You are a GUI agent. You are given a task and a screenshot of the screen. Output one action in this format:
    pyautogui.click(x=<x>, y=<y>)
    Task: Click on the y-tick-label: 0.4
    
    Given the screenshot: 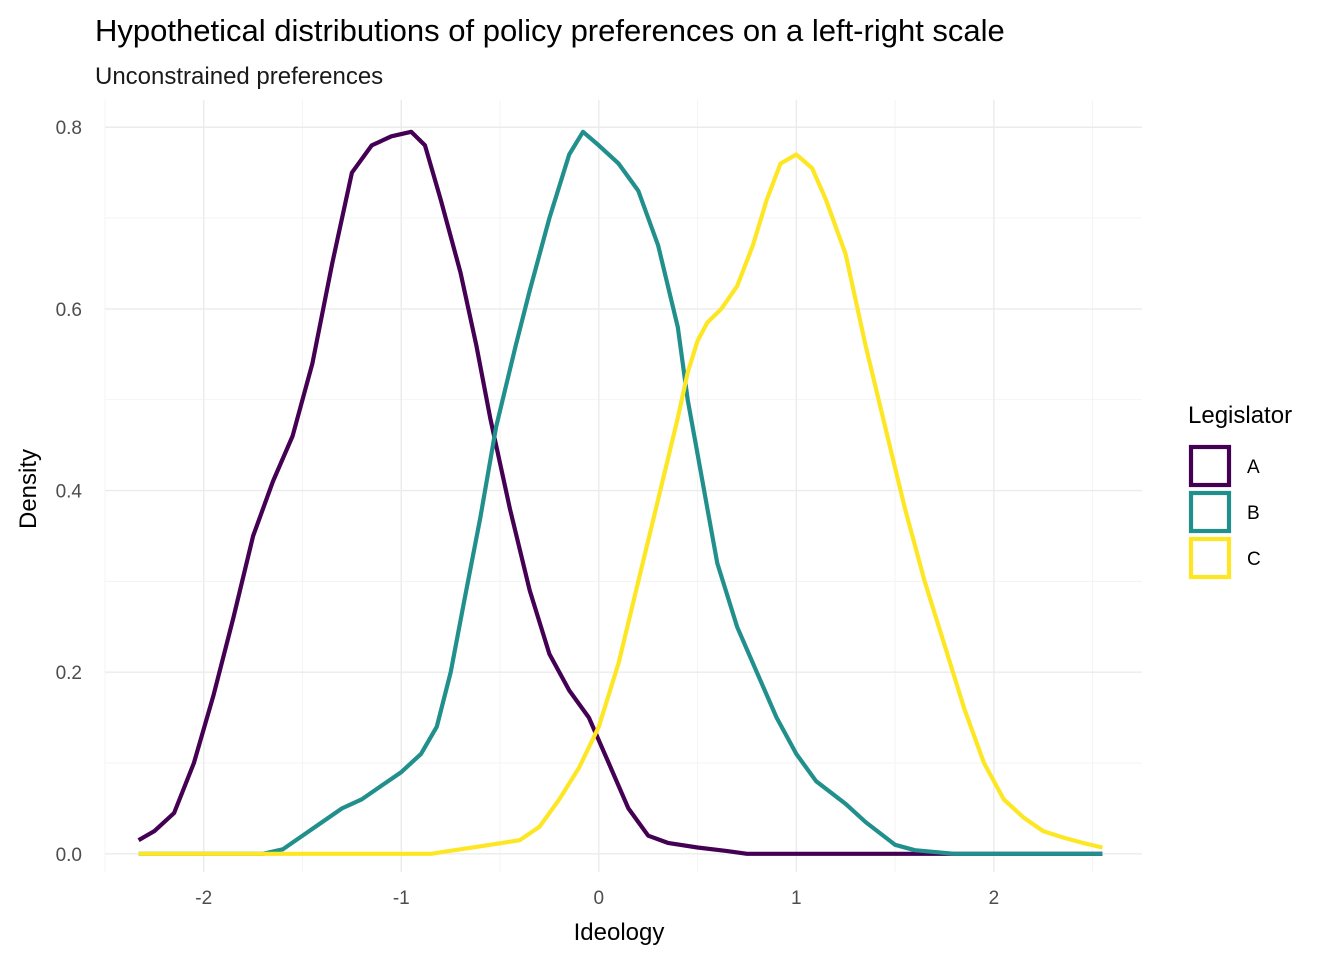 What is the action you would take?
    pyautogui.click(x=69, y=492)
    